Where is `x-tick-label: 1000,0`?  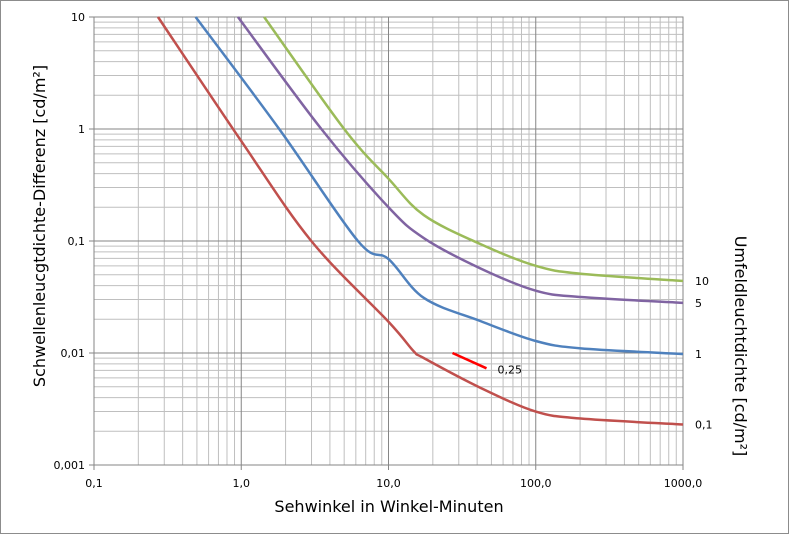 x-tick-label: 1000,0 is located at coordinates (683, 483).